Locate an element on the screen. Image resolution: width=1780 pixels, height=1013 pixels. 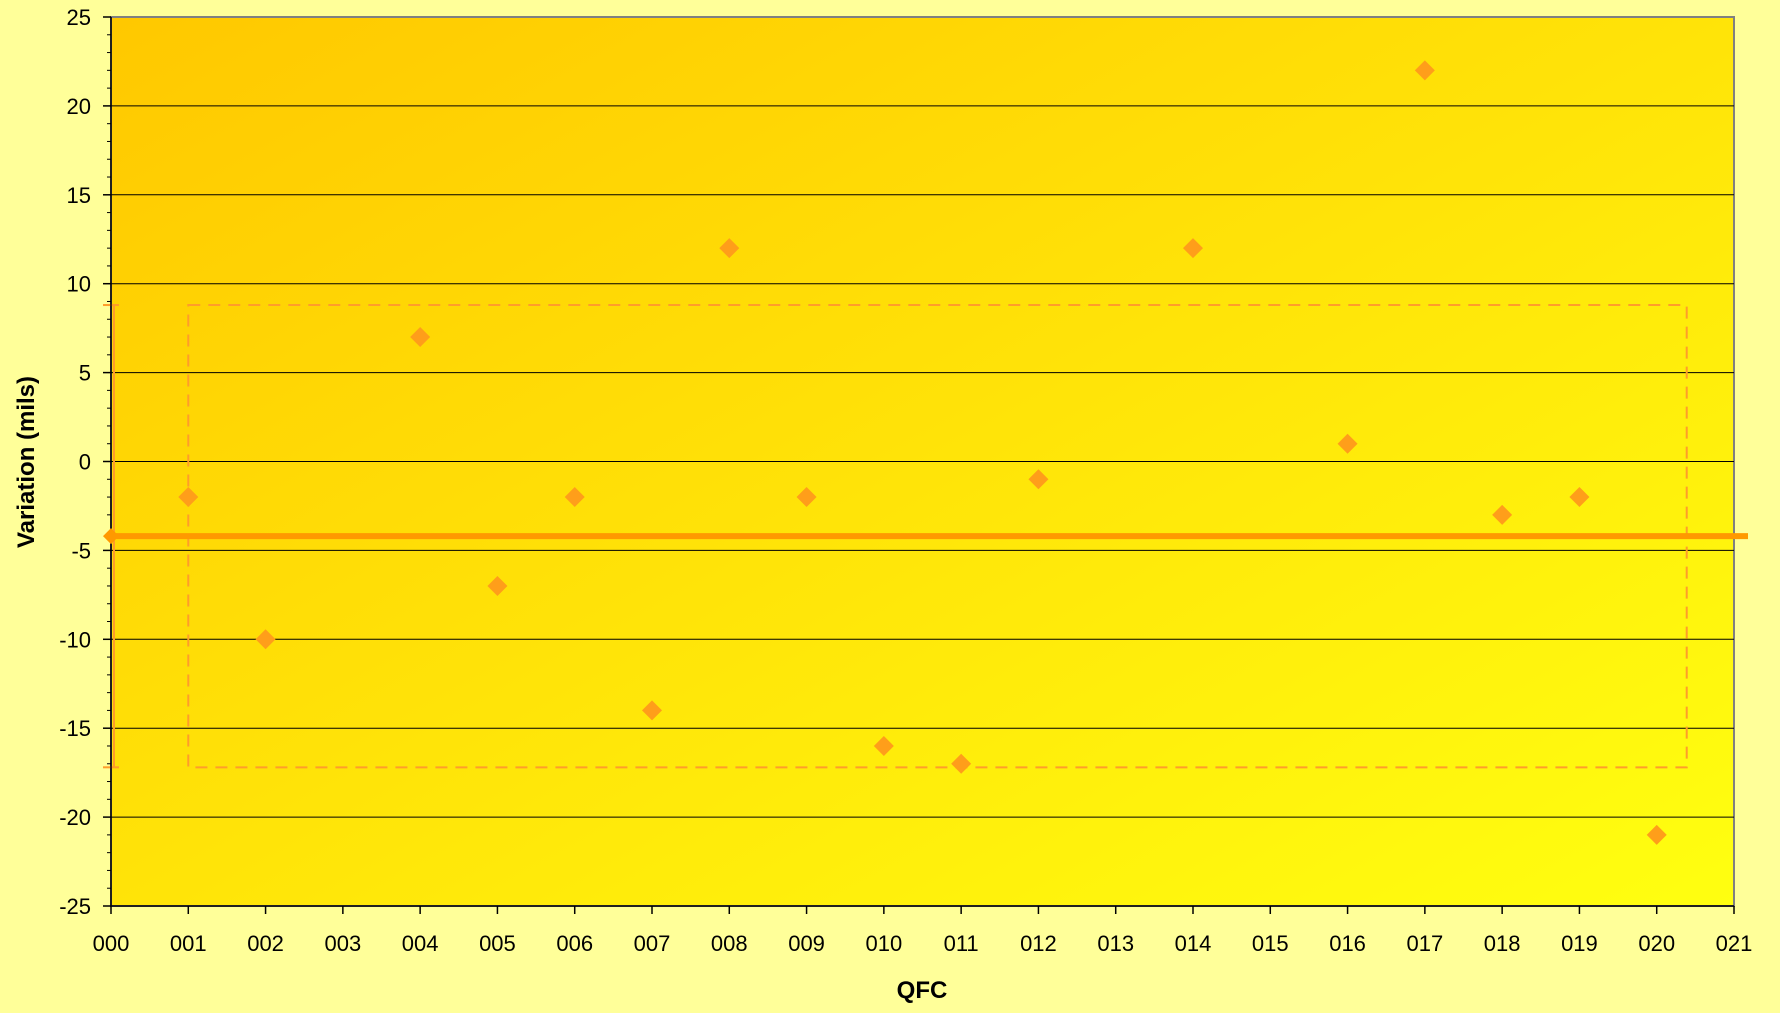
x-tick-label: 010 is located at coordinates (883, 943).